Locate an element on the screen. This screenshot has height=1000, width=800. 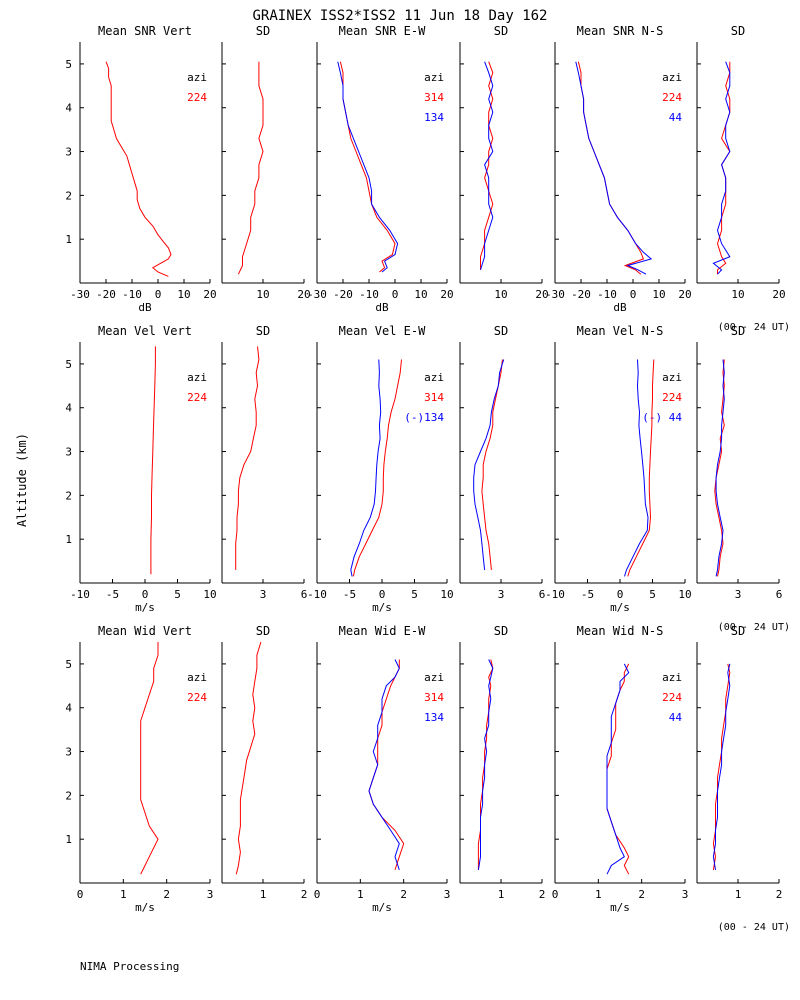
legend-azi-wid-ns: azi is located at coordinates (672, 677).